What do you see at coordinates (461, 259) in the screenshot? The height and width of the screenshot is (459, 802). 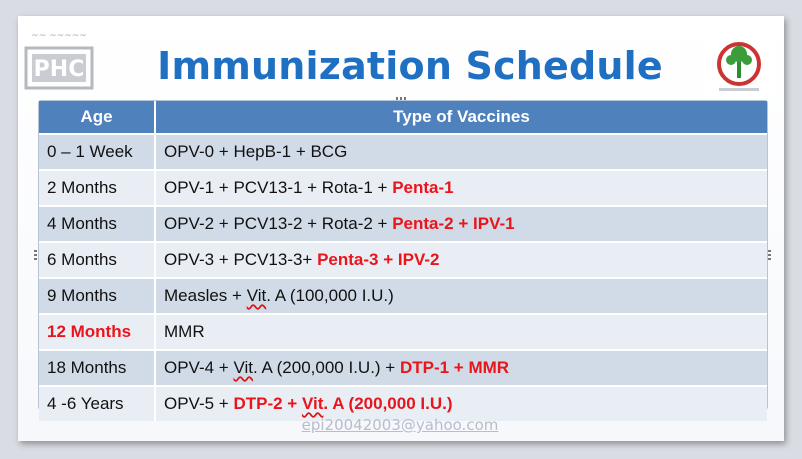 I see `vaccines-cell: OPV-3 + PCV13-3+ Penta-3 + IPV-2` at bounding box center [461, 259].